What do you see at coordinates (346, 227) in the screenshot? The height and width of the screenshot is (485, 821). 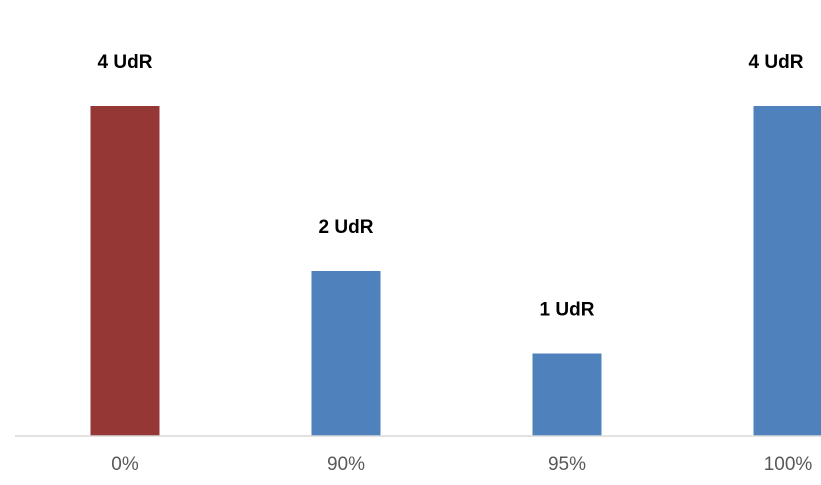 I see `bar-data-label: 2 UdR` at bounding box center [346, 227].